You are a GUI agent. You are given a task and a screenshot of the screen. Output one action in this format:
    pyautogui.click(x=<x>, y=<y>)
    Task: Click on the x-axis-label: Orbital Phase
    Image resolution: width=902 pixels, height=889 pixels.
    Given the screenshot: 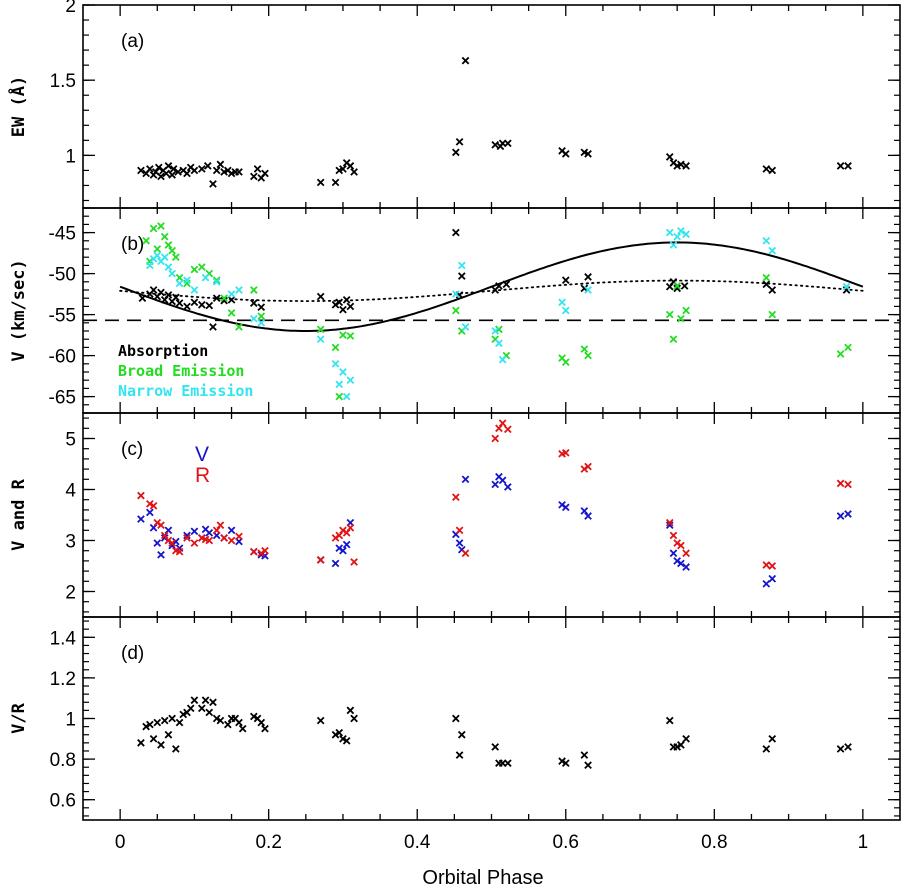 What is the action you would take?
    pyautogui.click(x=482, y=878)
    